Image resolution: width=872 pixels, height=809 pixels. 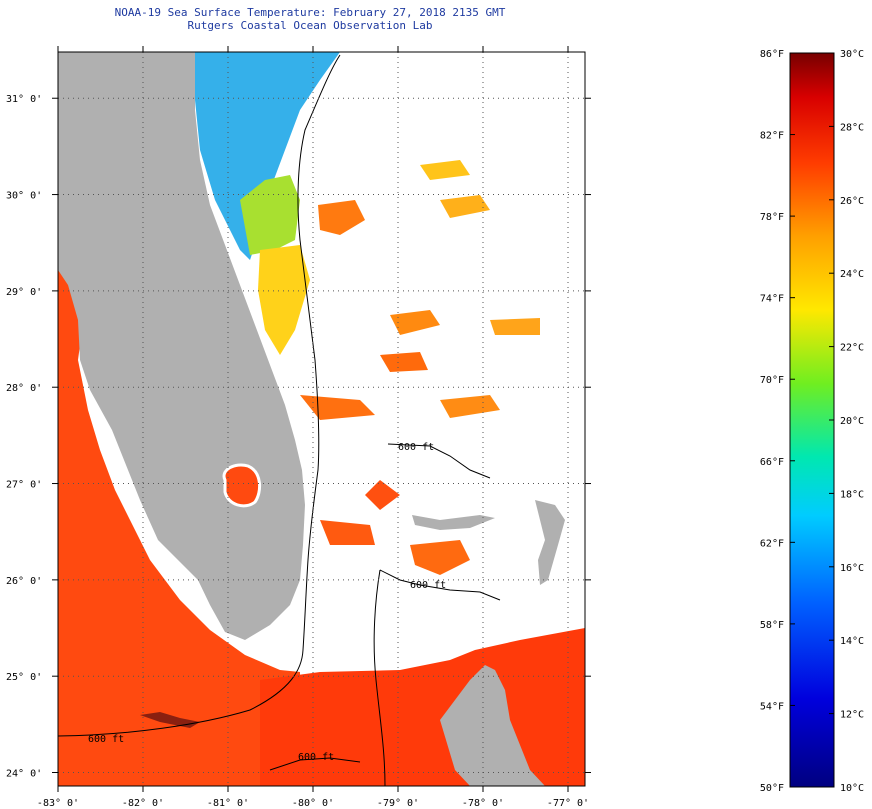 What do you see at coordinates (852, 568) in the screenshot?
I see `colorbar-c-label: 16°C` at bounding box center [852, 568].